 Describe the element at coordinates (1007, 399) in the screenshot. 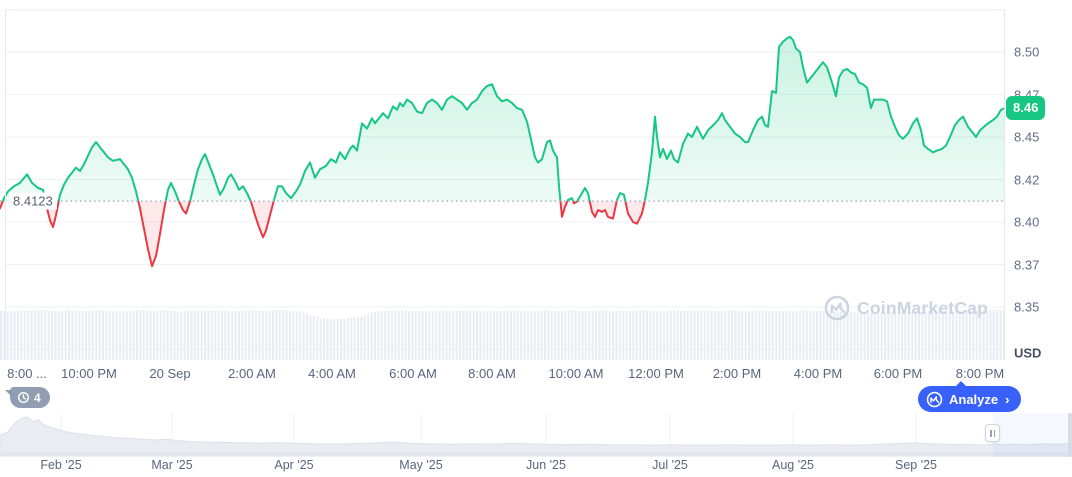

I see `chevron-right-icon: ›` at that location.